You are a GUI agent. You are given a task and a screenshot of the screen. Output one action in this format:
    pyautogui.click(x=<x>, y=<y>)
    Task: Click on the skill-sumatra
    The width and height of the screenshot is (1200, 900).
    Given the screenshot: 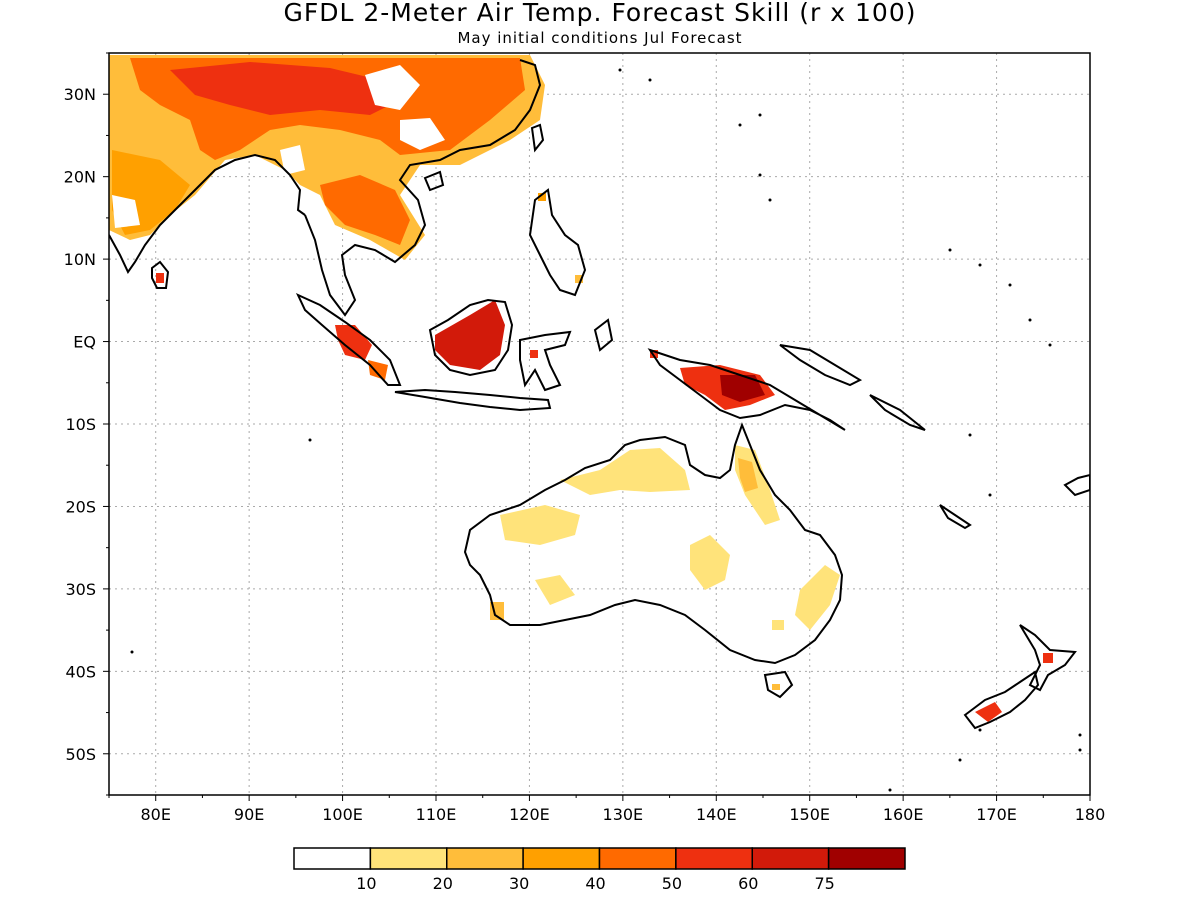 What is the action you would take?
    pyautogui.click(x=353, y=342)
    